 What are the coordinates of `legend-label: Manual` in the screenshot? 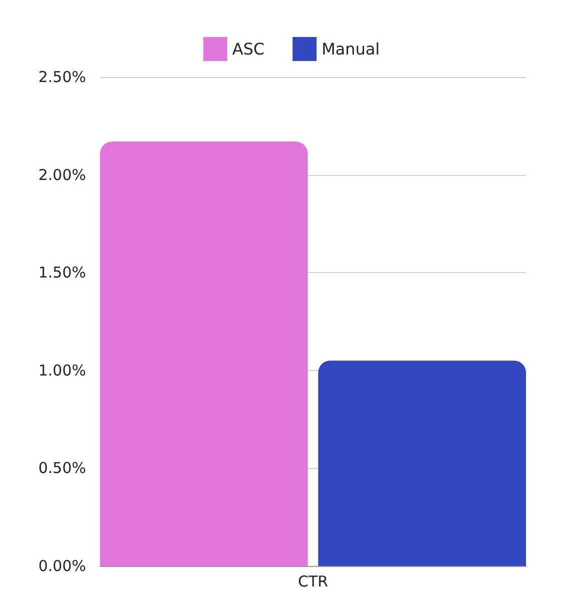 It's located at (351, 49).